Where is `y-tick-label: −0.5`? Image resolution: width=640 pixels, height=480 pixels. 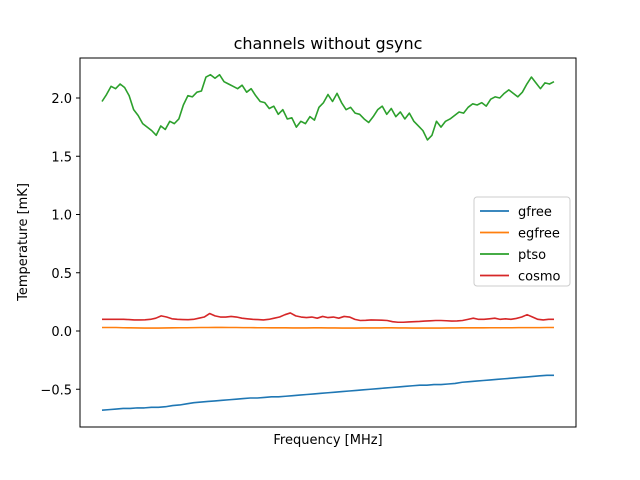
y-tick-label: −0.5 is located at coordinates (56, 390).